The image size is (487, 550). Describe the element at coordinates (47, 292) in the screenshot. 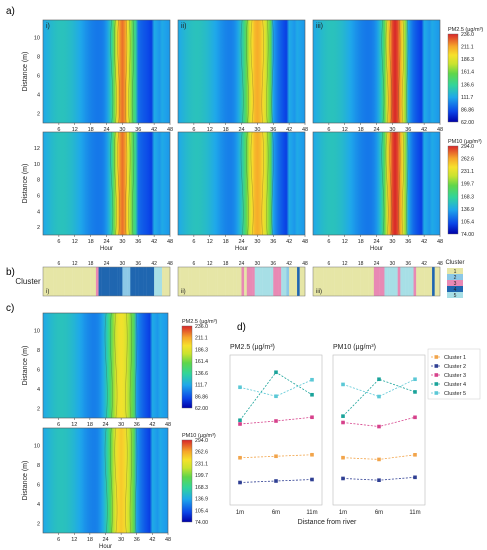

I see `cluster-subpanel-label: i)` at that location.